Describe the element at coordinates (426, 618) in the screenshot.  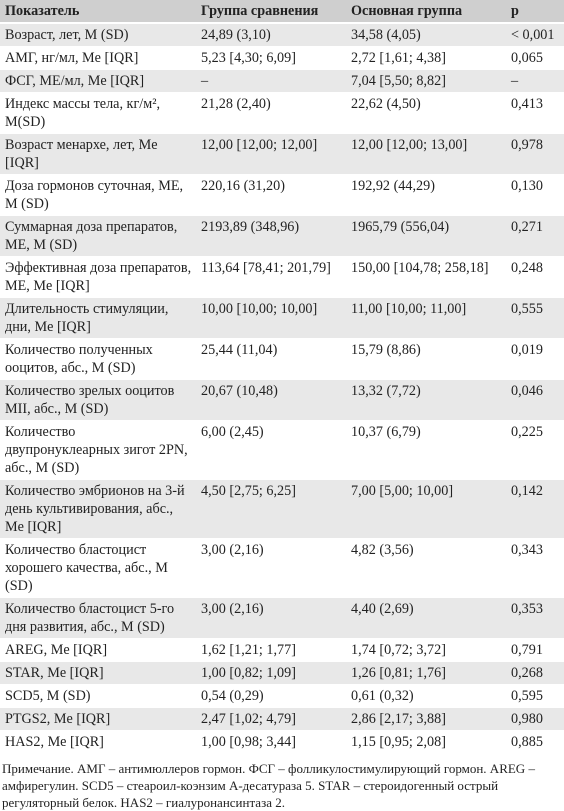
I see `table-cell: 4,40 (2,69)` at that location.